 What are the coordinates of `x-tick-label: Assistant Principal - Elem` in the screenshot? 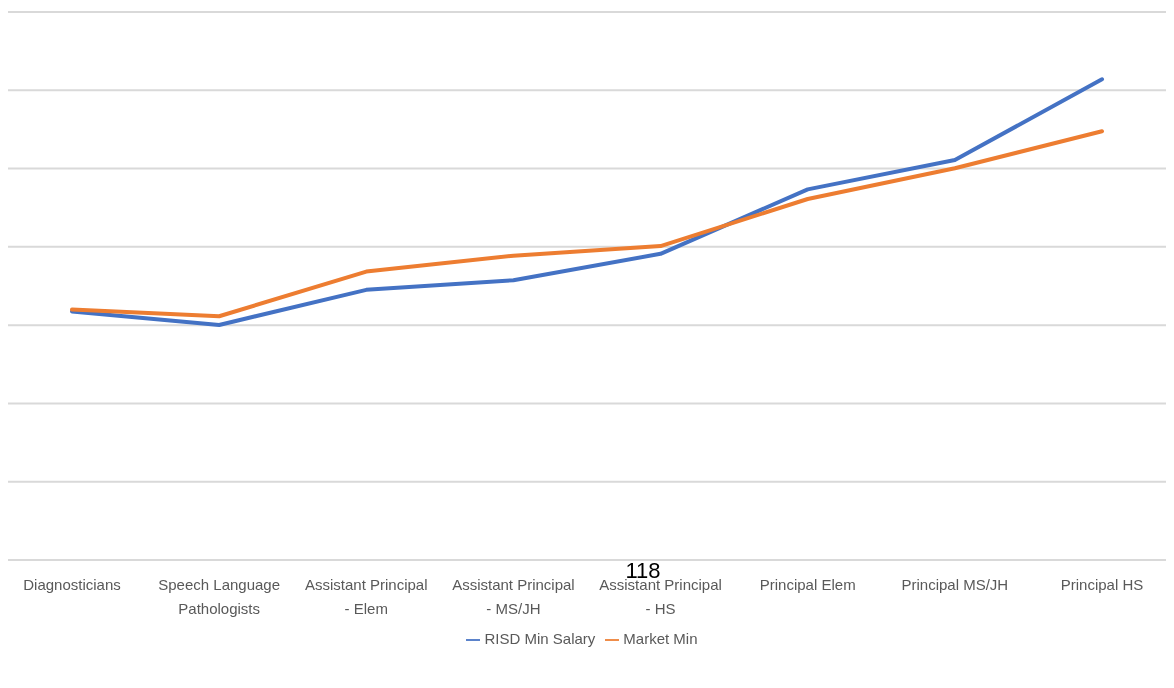 It's located at (366, 596).